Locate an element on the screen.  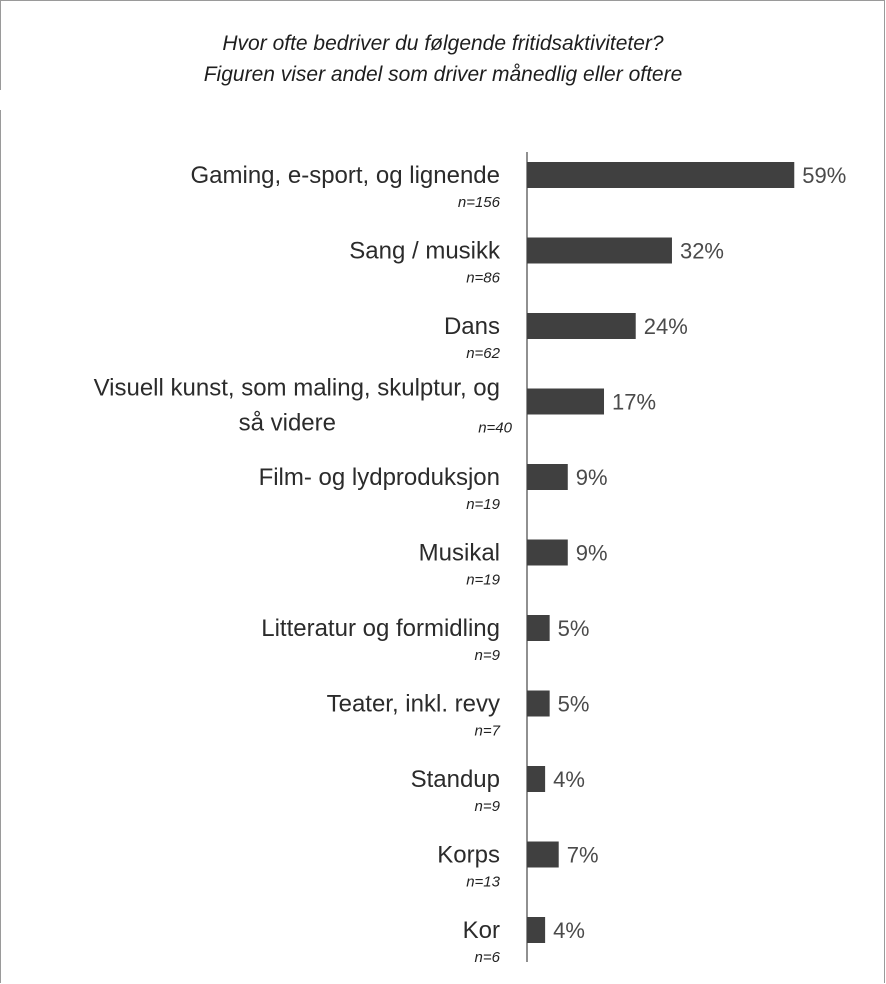
value-label: 24% is located at coordinates (666, 326).